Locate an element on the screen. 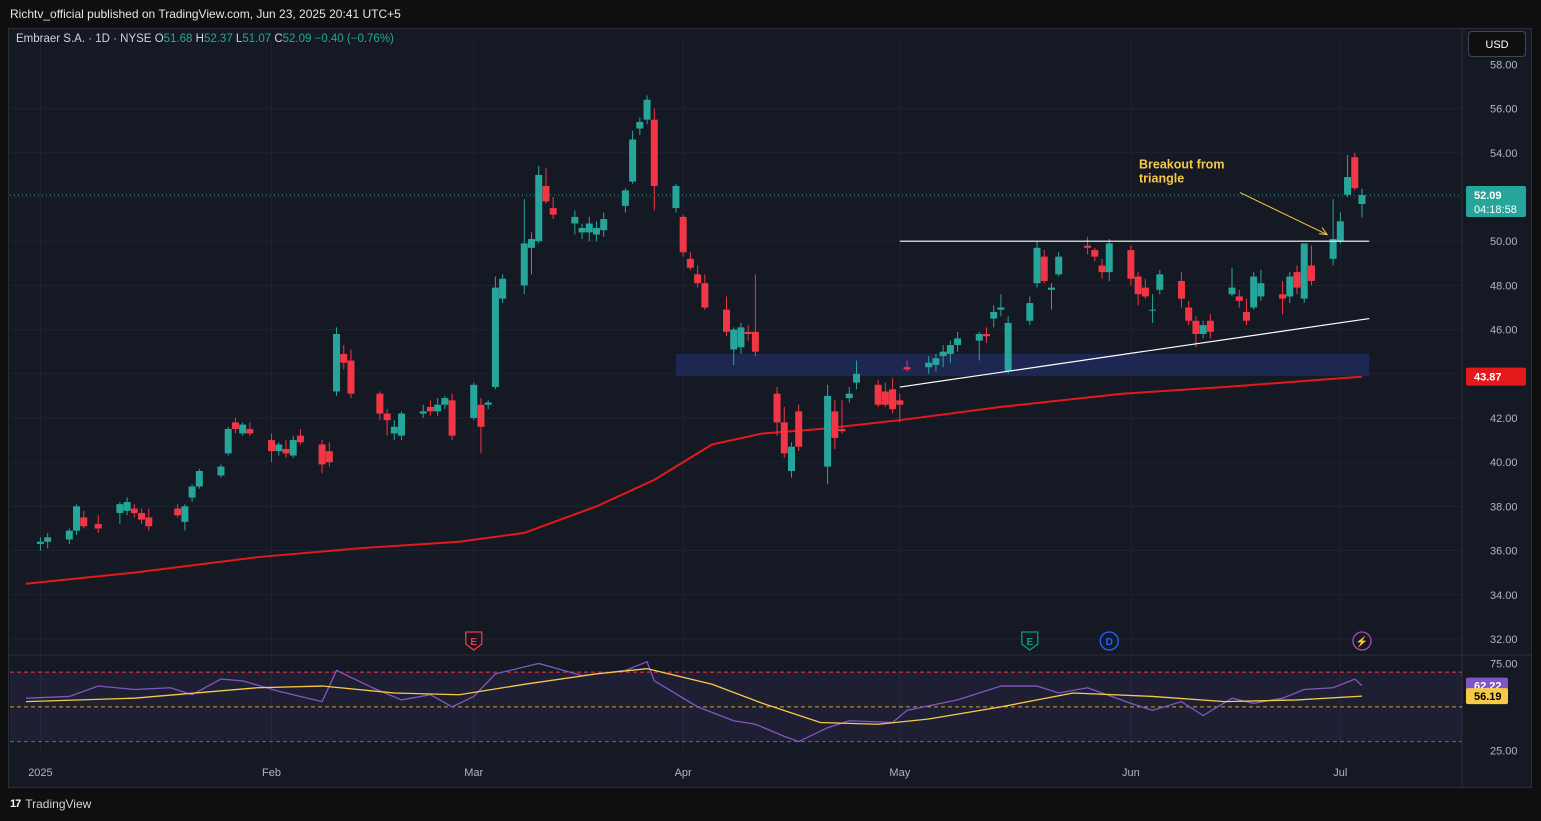  event-marker-earnings-past-icon is located at coordinates (474, 641).